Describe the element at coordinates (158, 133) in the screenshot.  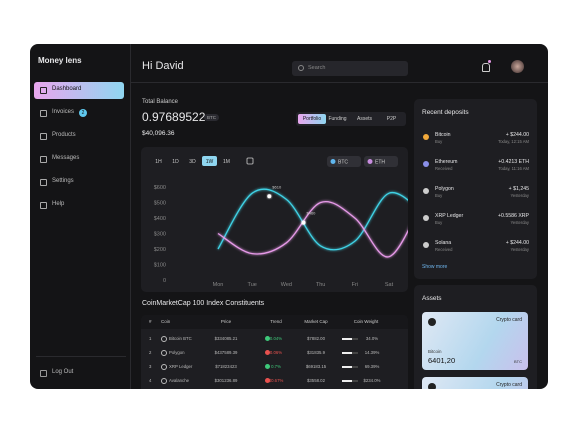
I see `balance-fiat: $40,096.36` at that location.